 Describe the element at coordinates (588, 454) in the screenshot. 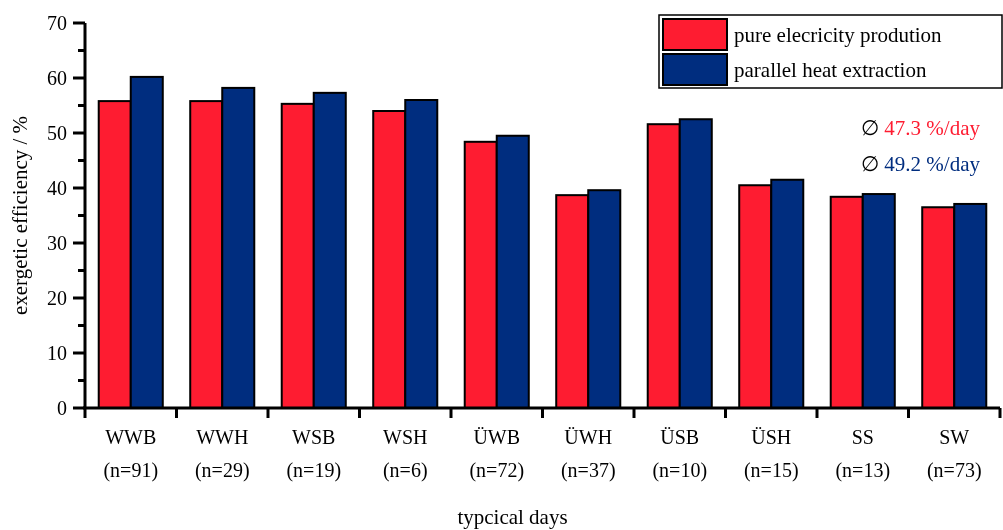

I see `x-tick-label: ÜWH (n=37)` at that location.